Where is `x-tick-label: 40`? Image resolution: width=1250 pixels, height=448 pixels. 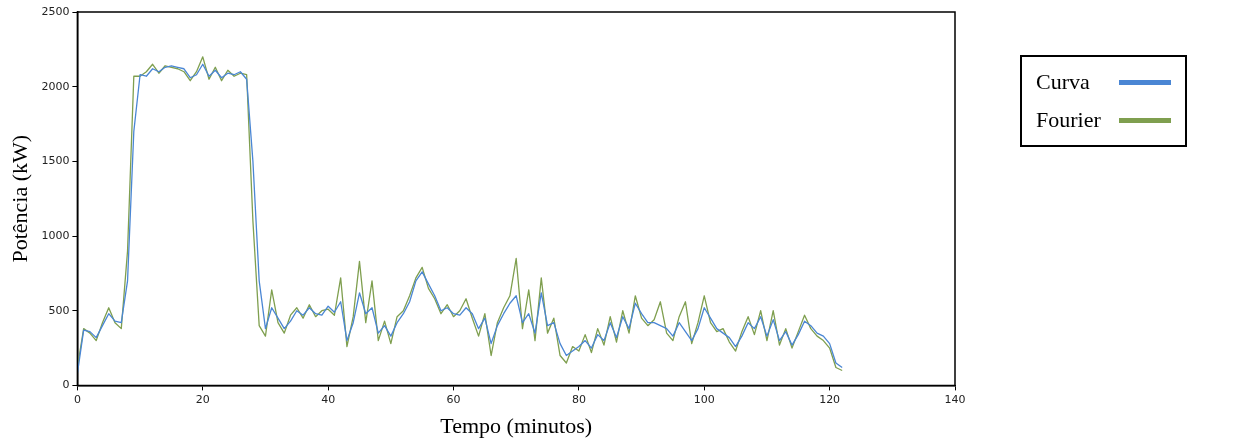 x-tick-label: 40 is located at coordinates (328, 399).